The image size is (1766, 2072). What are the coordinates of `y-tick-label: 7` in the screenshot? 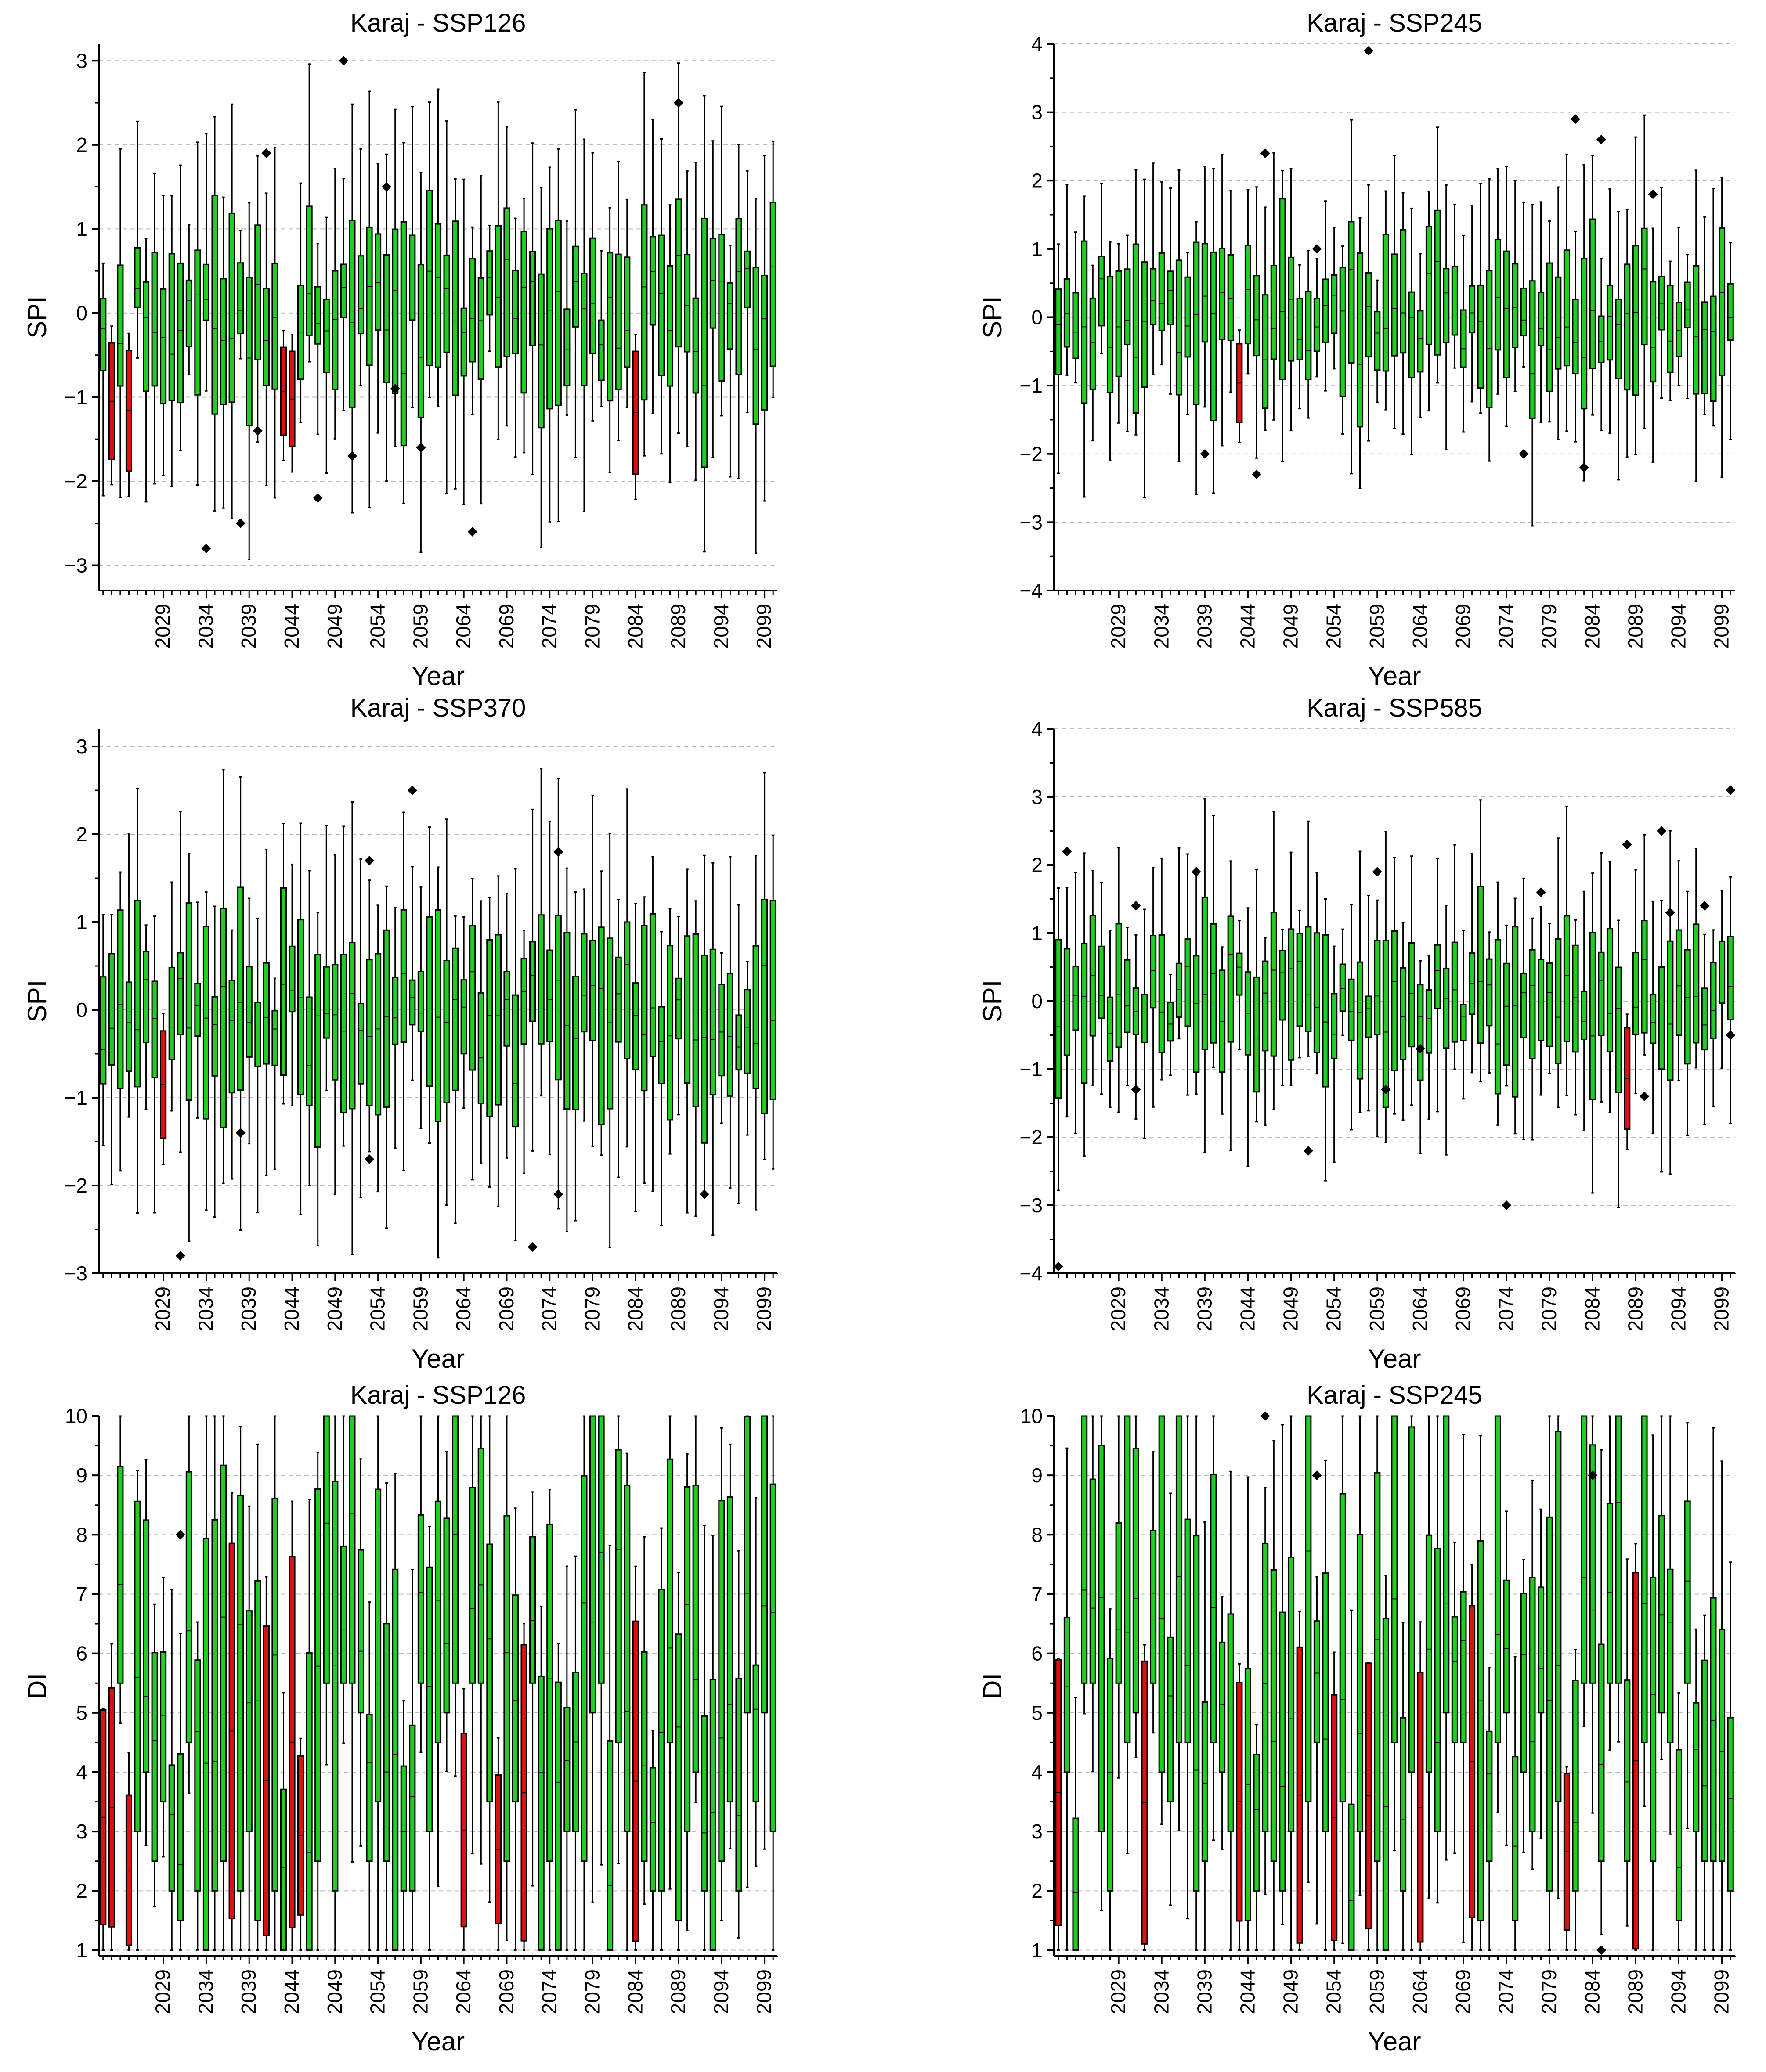 It's located at (81, 1593).